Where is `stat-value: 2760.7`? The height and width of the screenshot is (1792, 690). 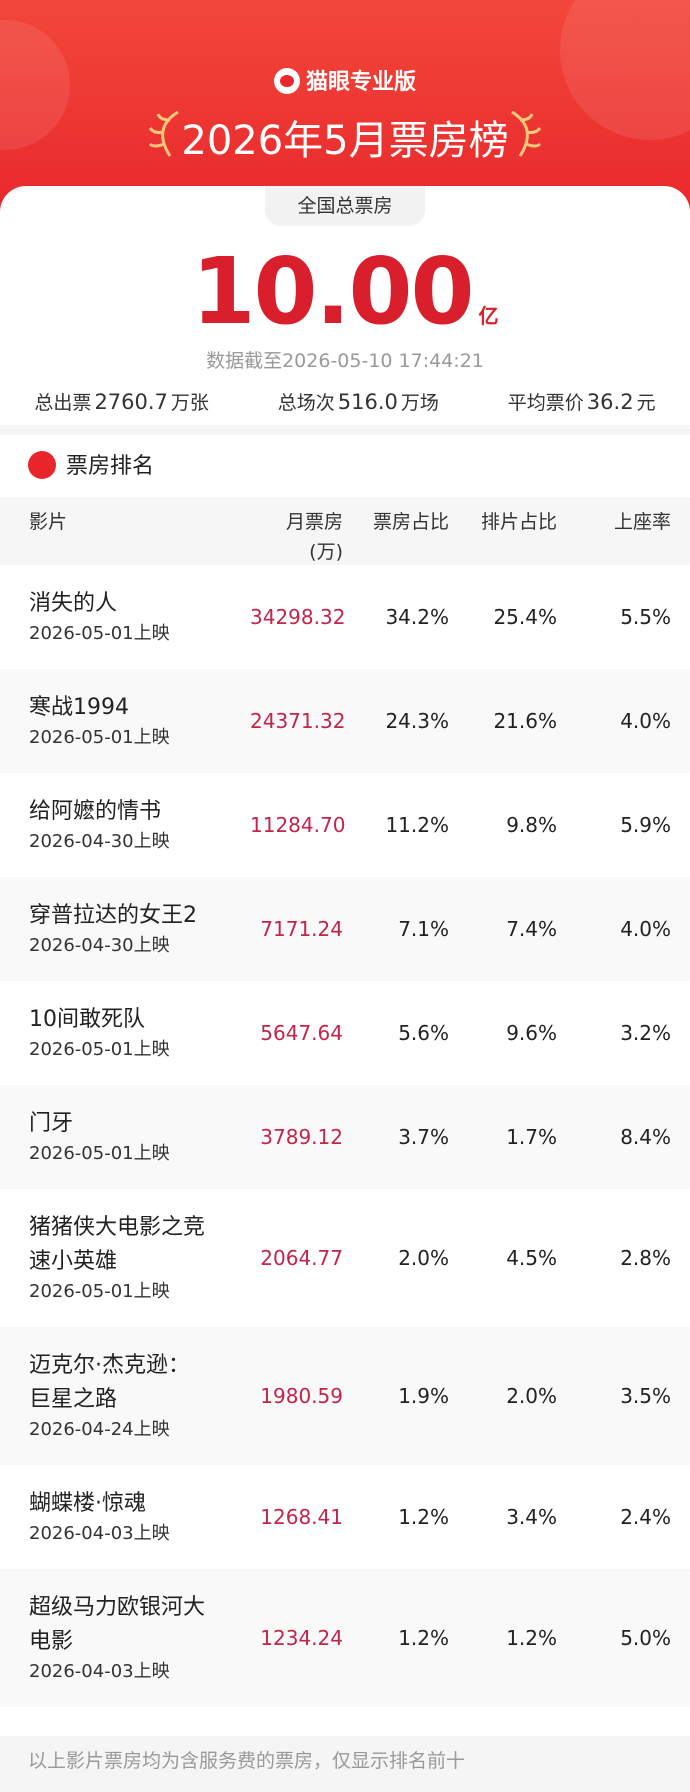 stat-value: 2760.7 is located at coordinates (131, 402).